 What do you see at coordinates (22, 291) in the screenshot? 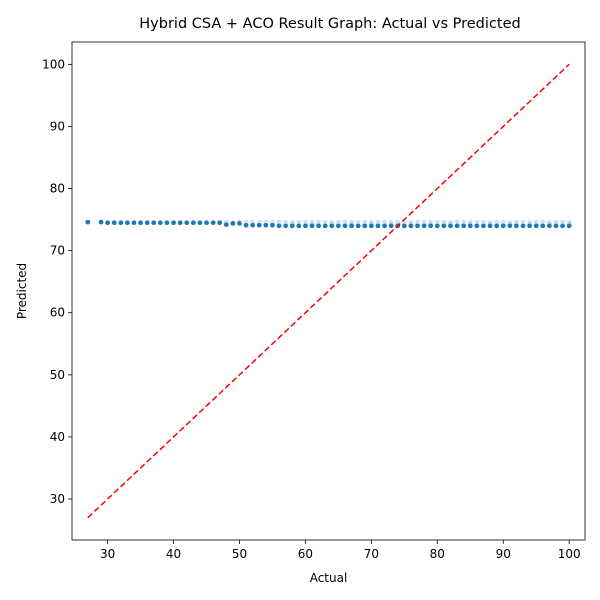
I see `y-axis-title: Predicted` at bounding box center [22, 291].